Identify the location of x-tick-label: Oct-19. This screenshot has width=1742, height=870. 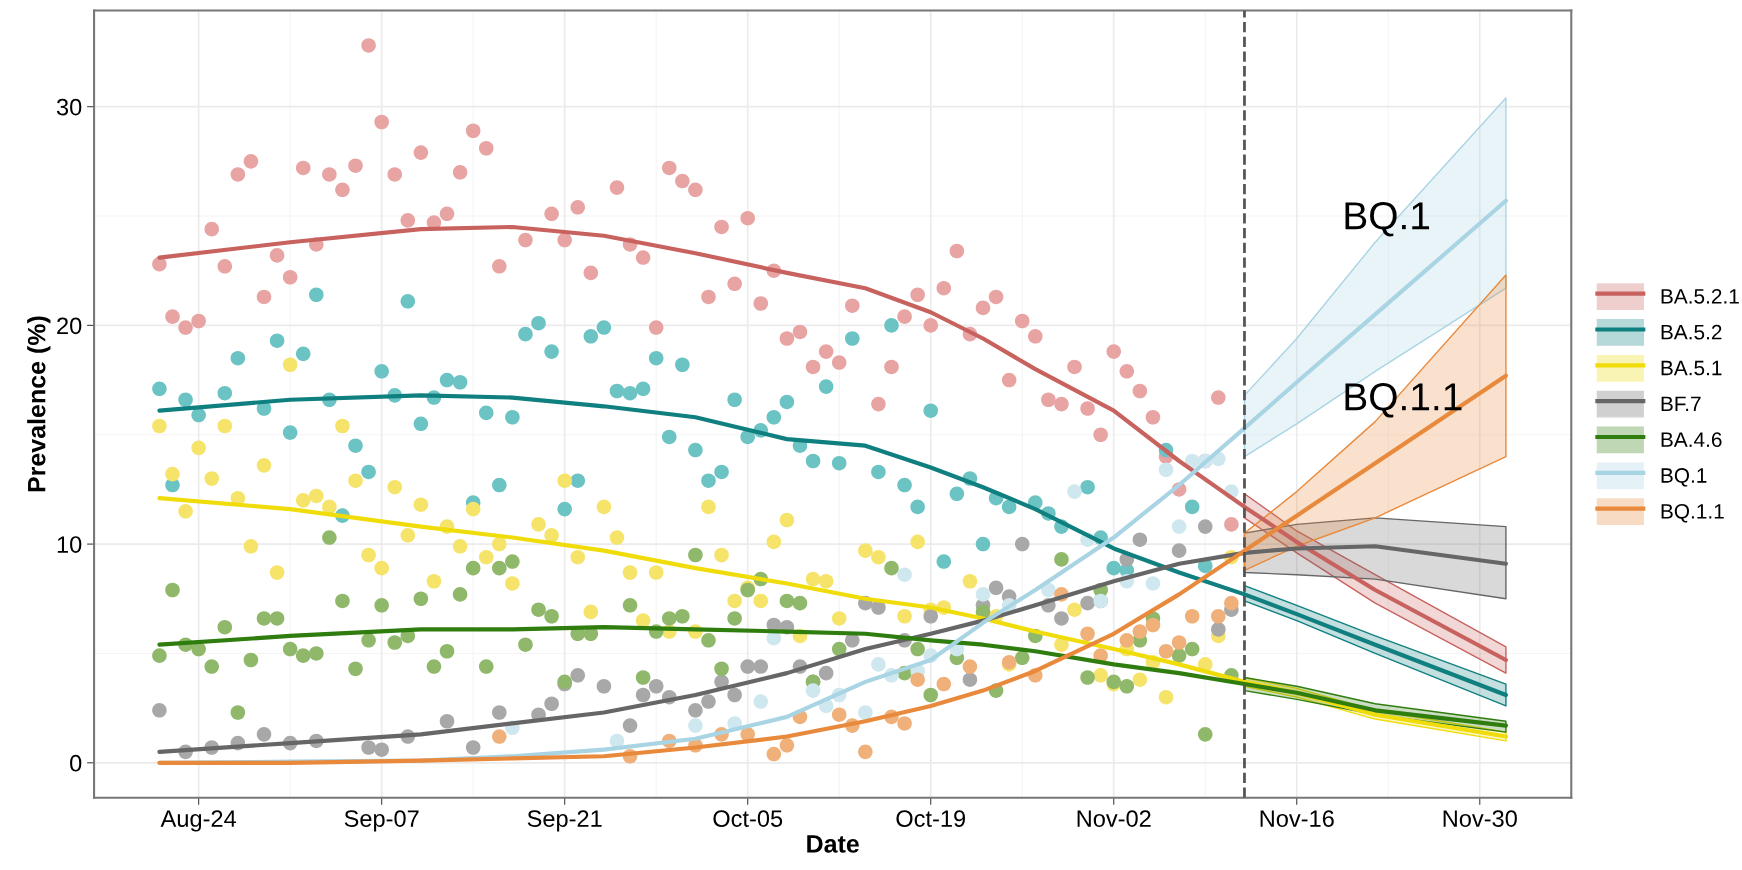
(931, 818).